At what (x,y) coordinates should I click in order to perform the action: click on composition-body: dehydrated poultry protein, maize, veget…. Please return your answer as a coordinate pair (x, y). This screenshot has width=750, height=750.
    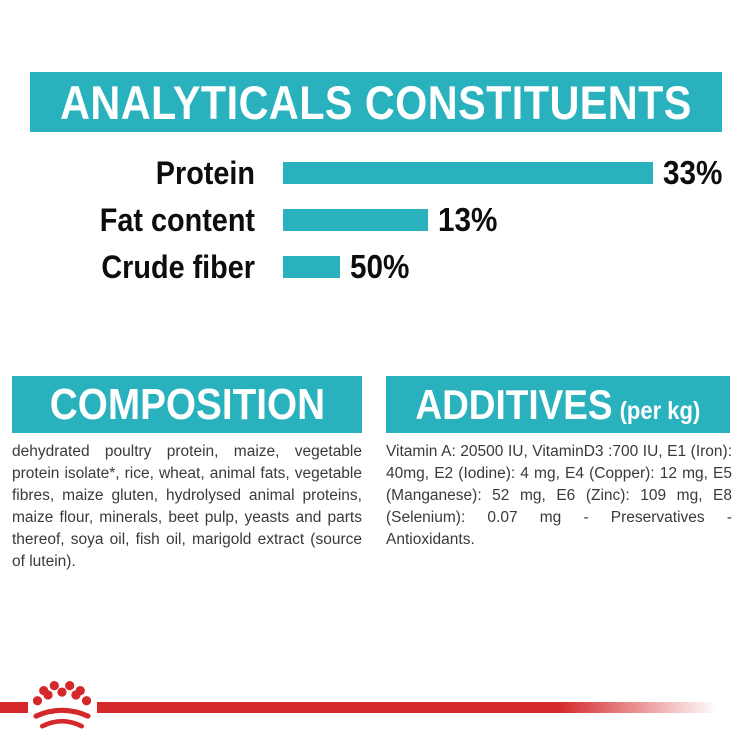
    Looking at the image, I should click on (187, 506).